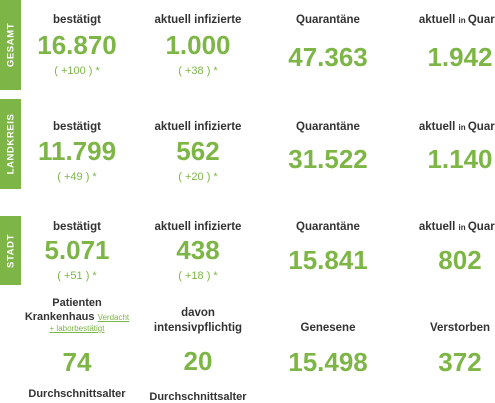 This screenshot has width=495, height=403. I want to click on landkreis-quarantaene-value: 31.522, so click(328, 159).